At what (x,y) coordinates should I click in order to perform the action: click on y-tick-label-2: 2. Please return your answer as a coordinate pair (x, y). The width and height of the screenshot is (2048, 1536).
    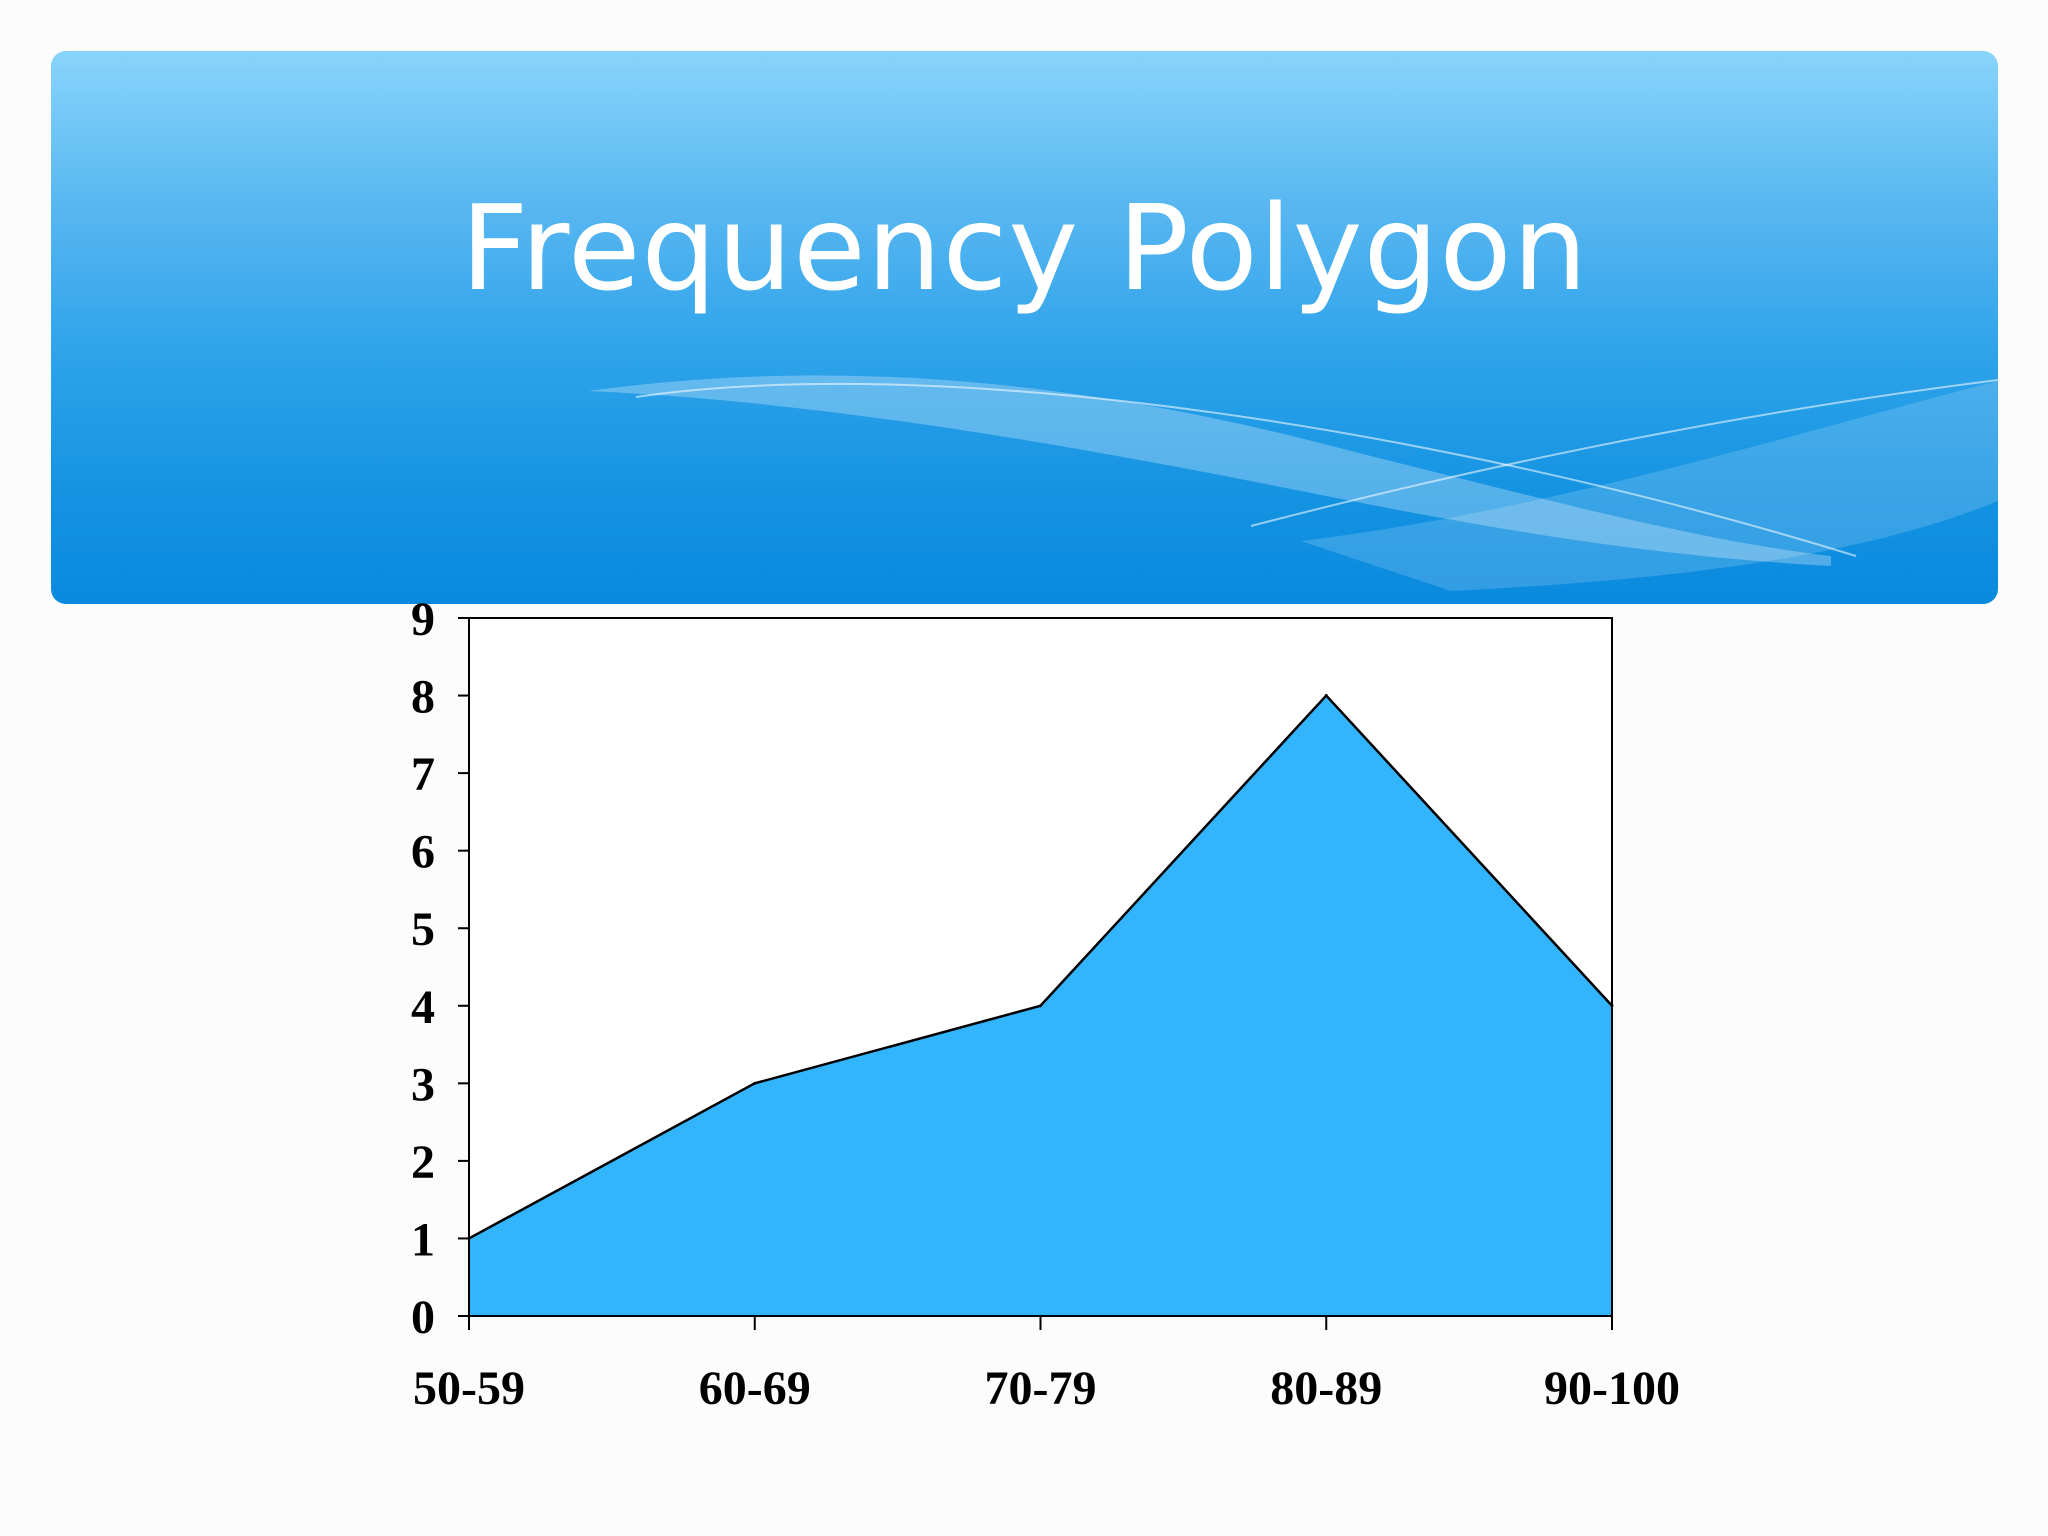
    Looking at the image, I should click on (423, 1162).